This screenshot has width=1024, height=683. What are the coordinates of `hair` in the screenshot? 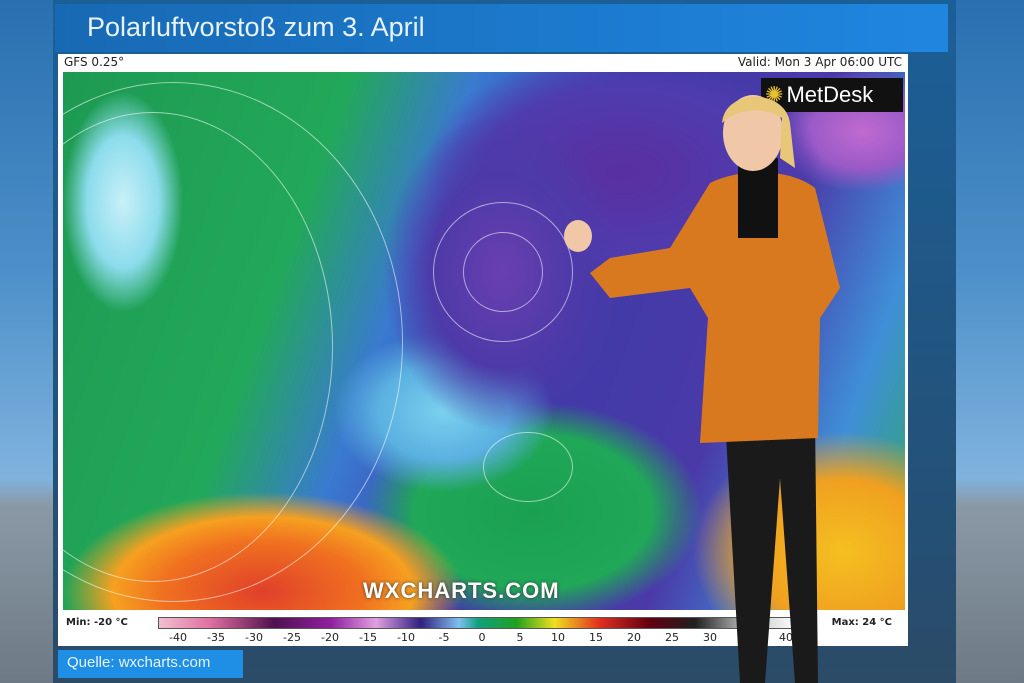 It's located at (758, 132).